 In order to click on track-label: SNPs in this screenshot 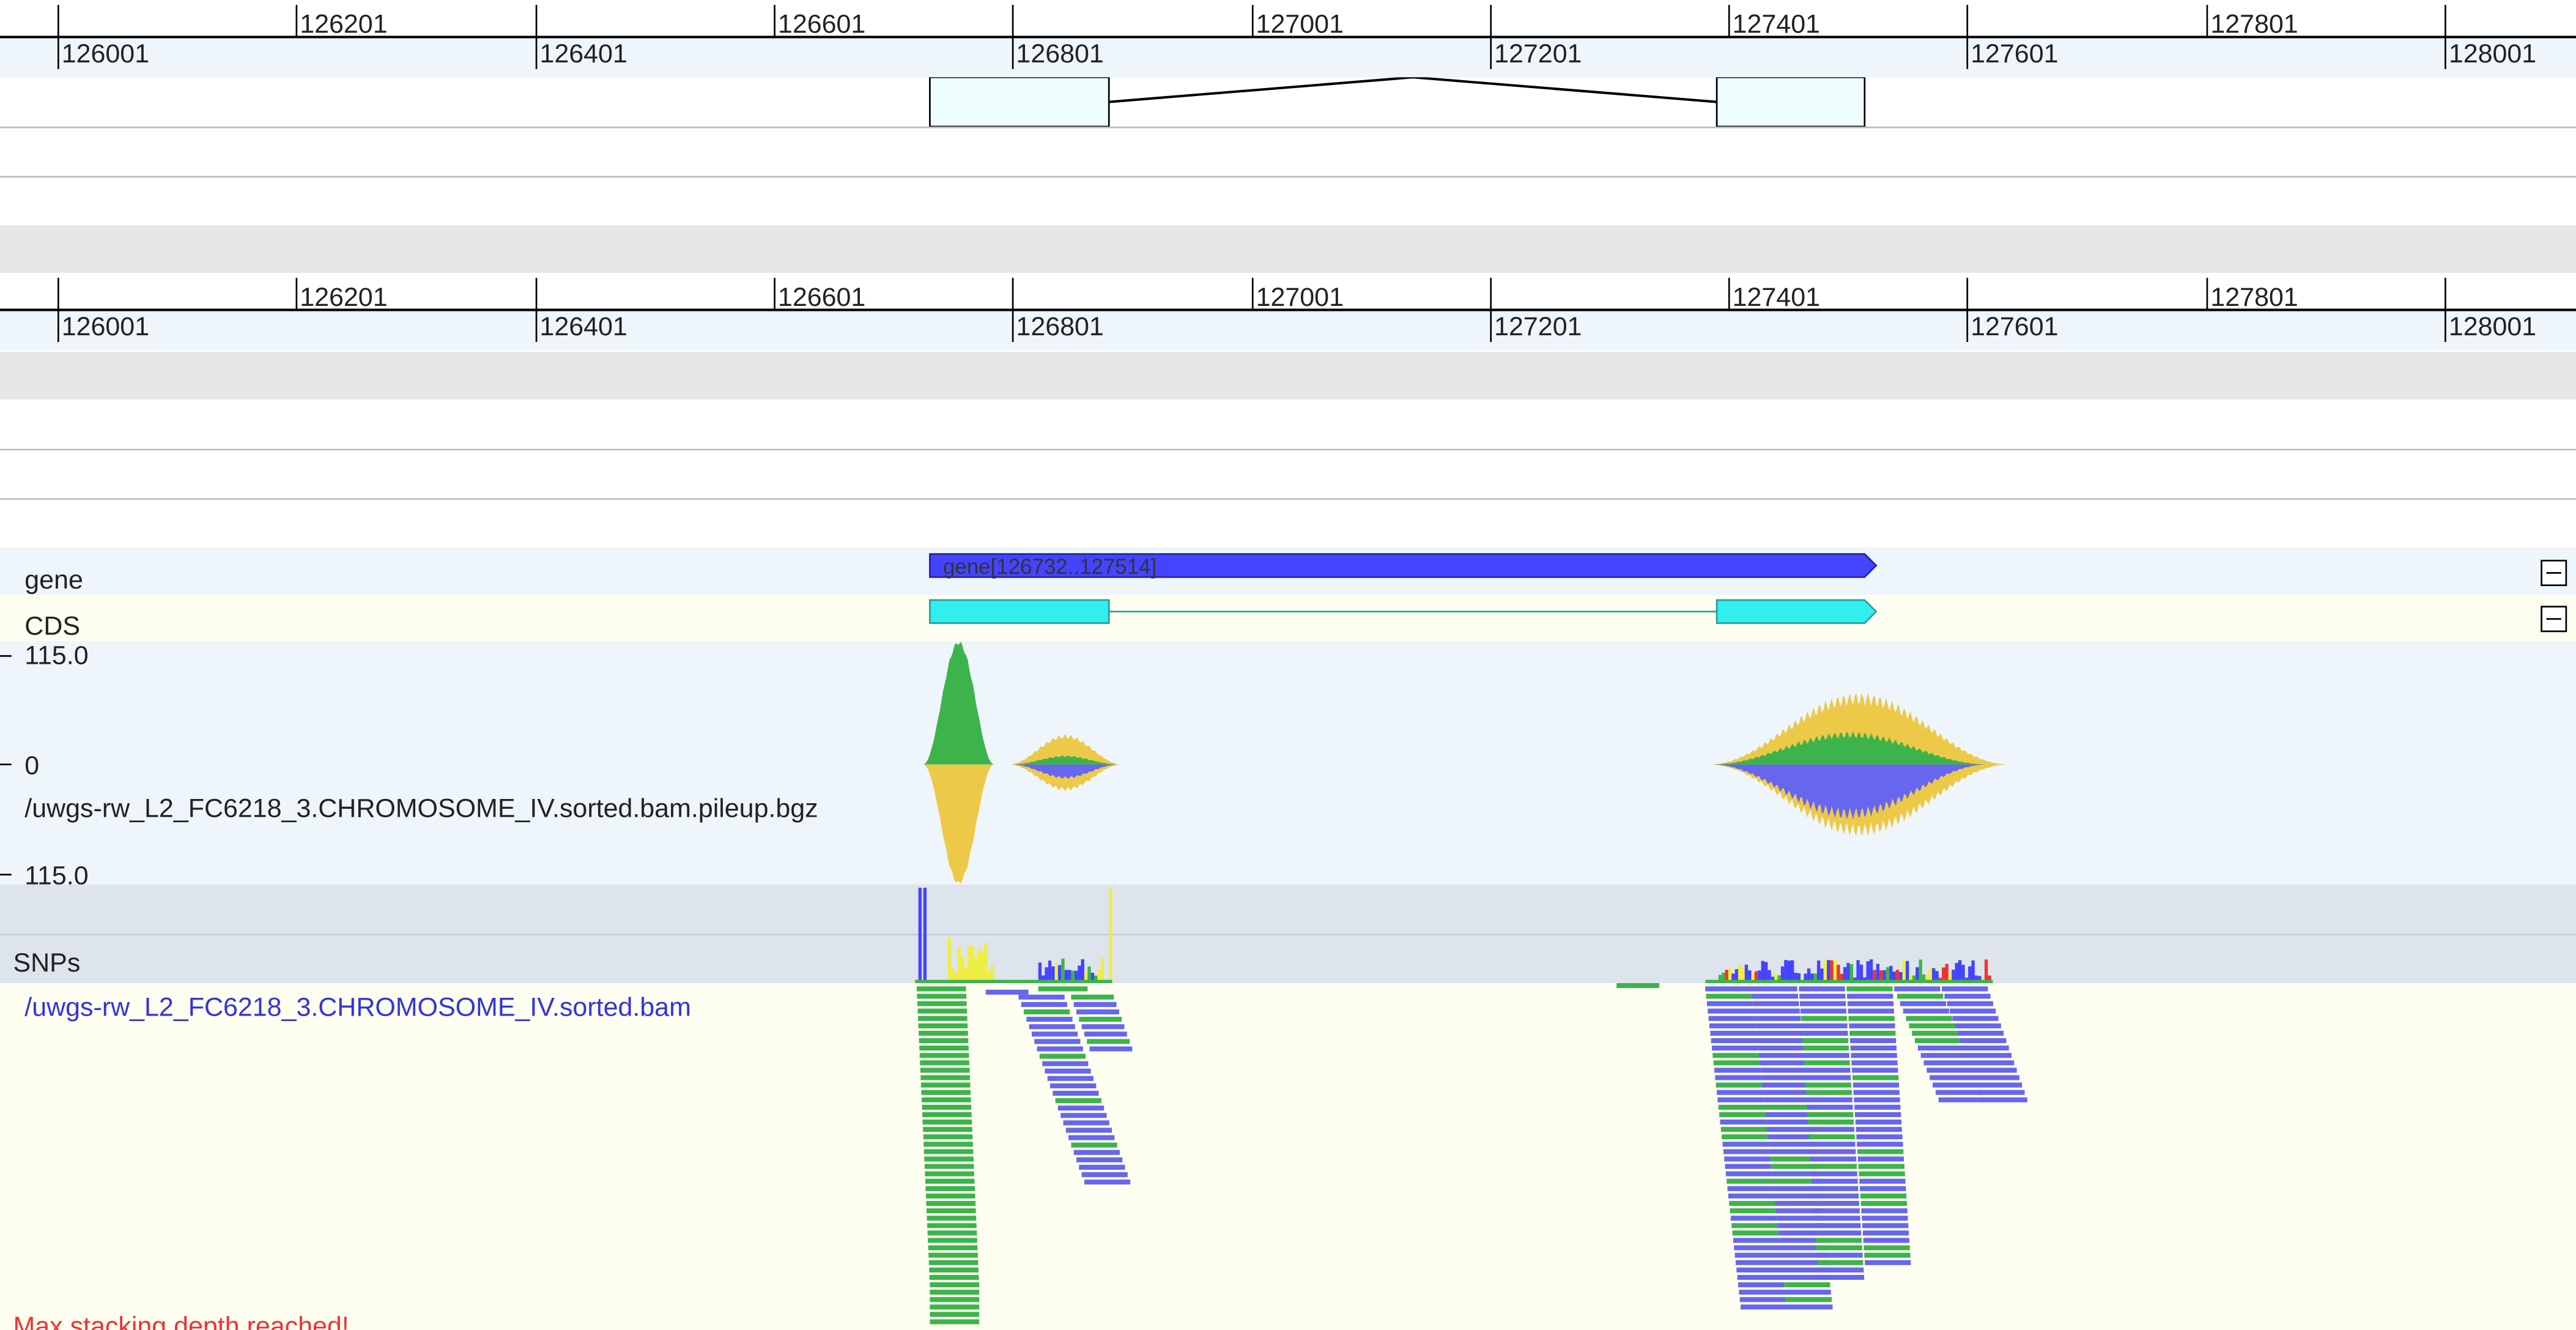, I will do `click(46, 963)`.